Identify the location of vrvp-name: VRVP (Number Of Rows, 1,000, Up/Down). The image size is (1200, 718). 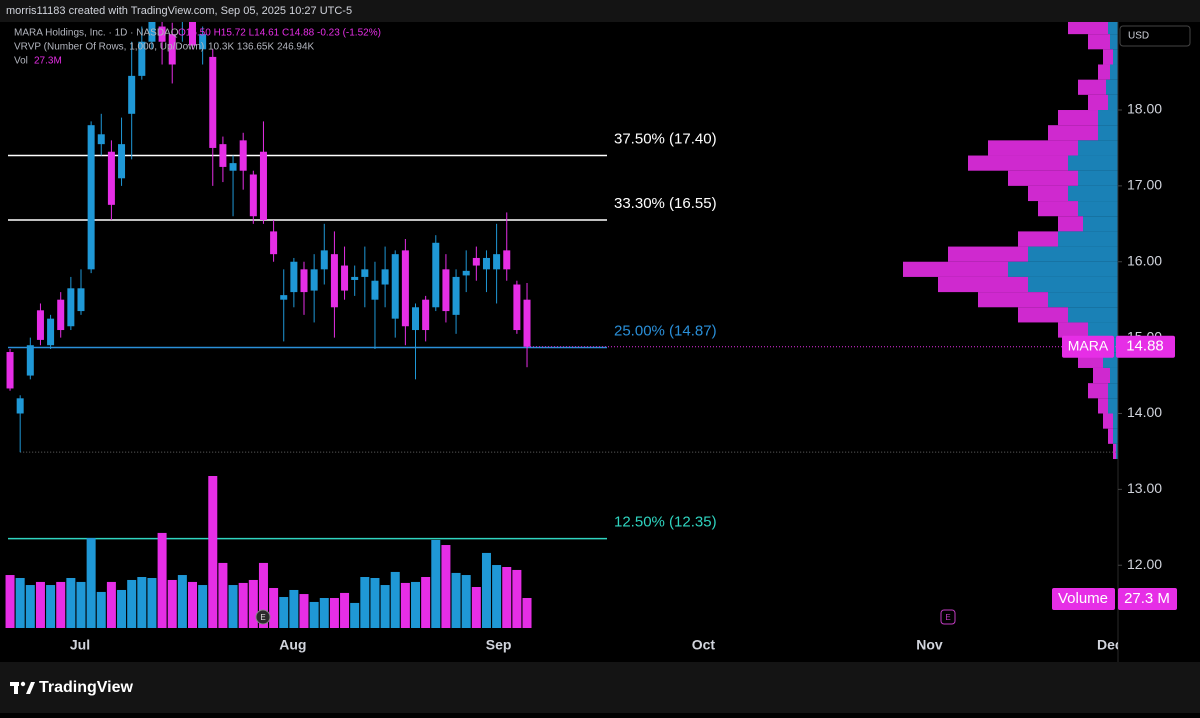
(109, 47).